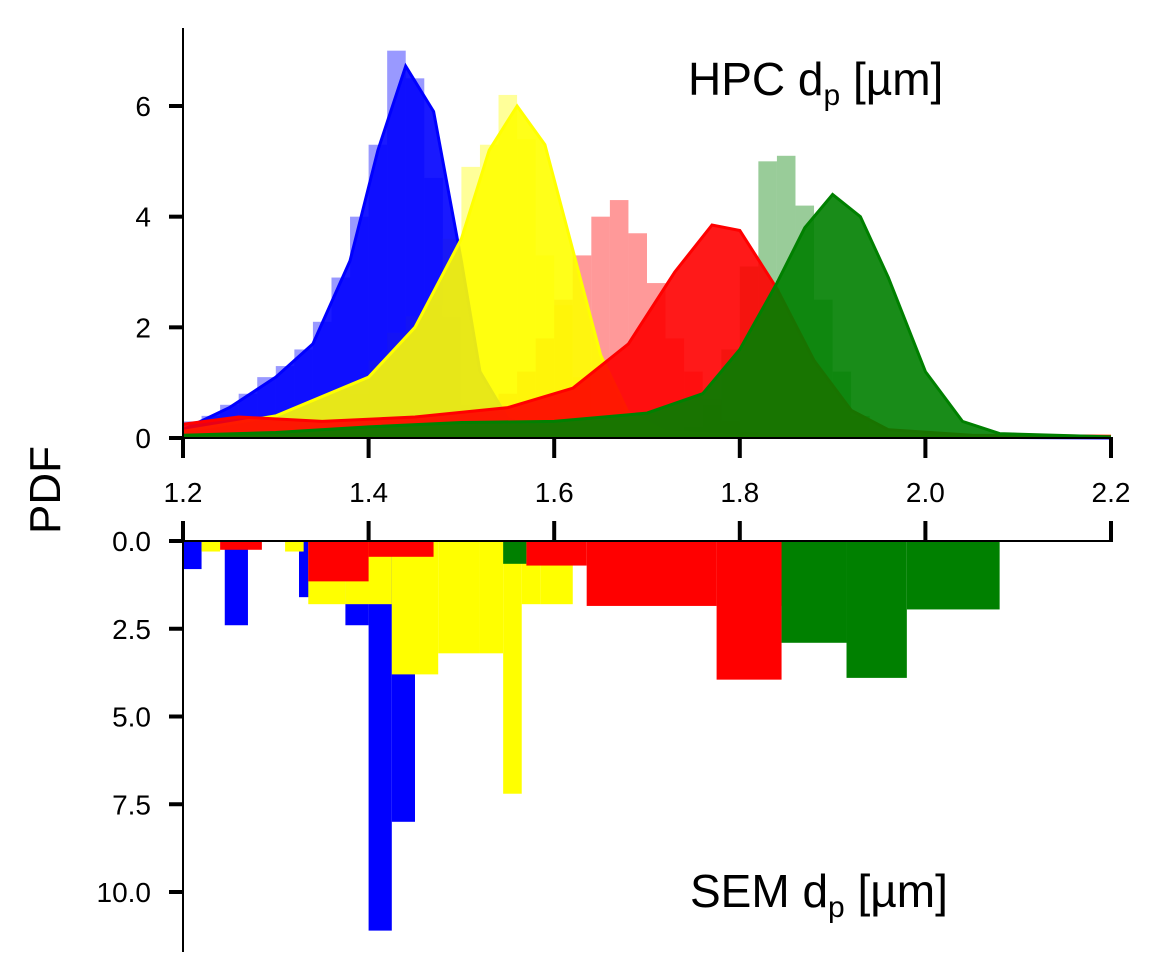  I want to click on bottom-y-tick-label-2: 5.0, so click(131, 717).